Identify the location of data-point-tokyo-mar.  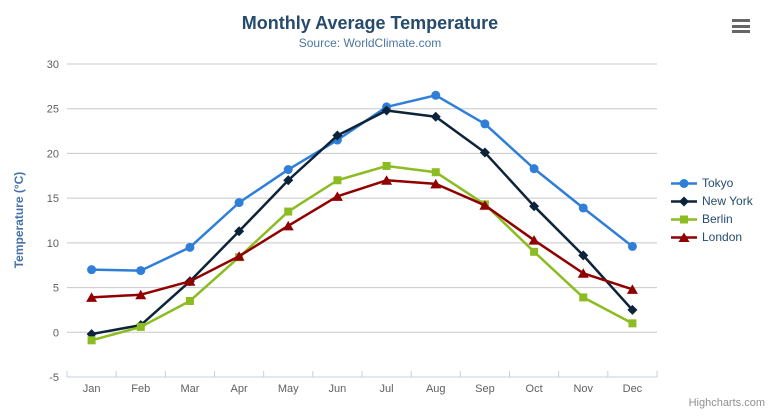
(190, 247).